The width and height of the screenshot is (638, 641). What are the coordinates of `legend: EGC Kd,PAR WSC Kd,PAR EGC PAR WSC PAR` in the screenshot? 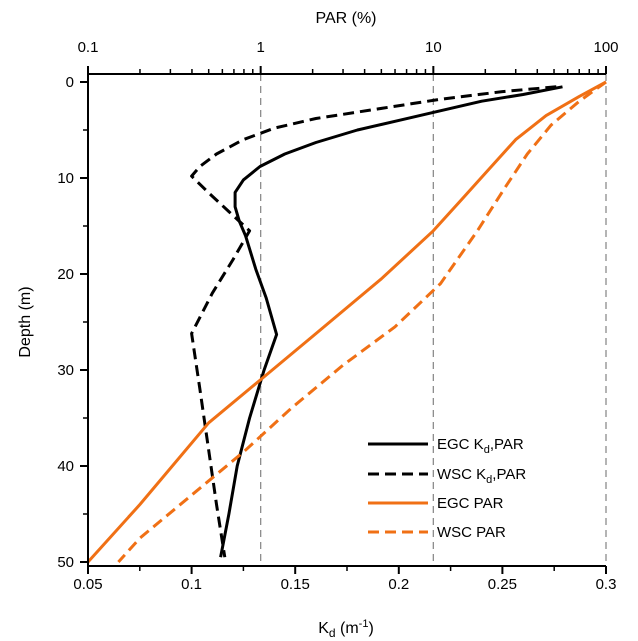 It's located at (447, 488).